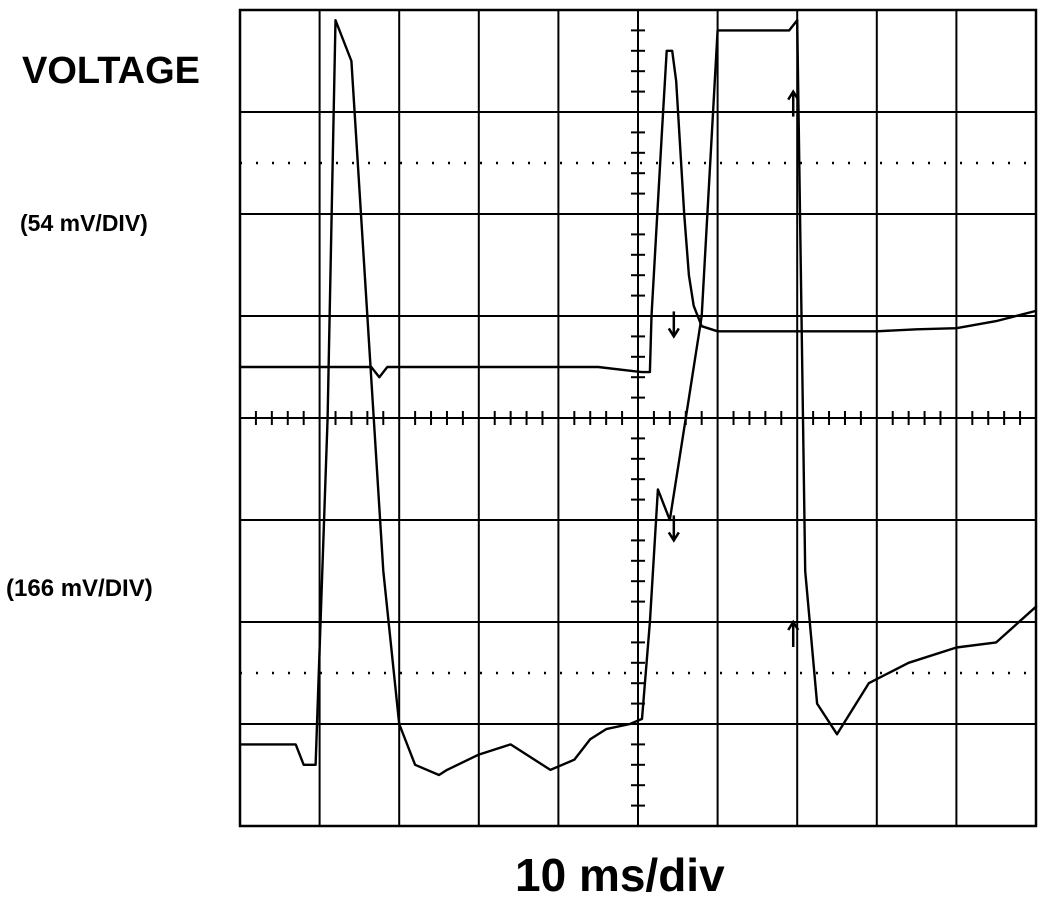  Describe the element at coordinates (620, 875) in the screenshot. I see `timebase-label: 10 ms/div` at that location.